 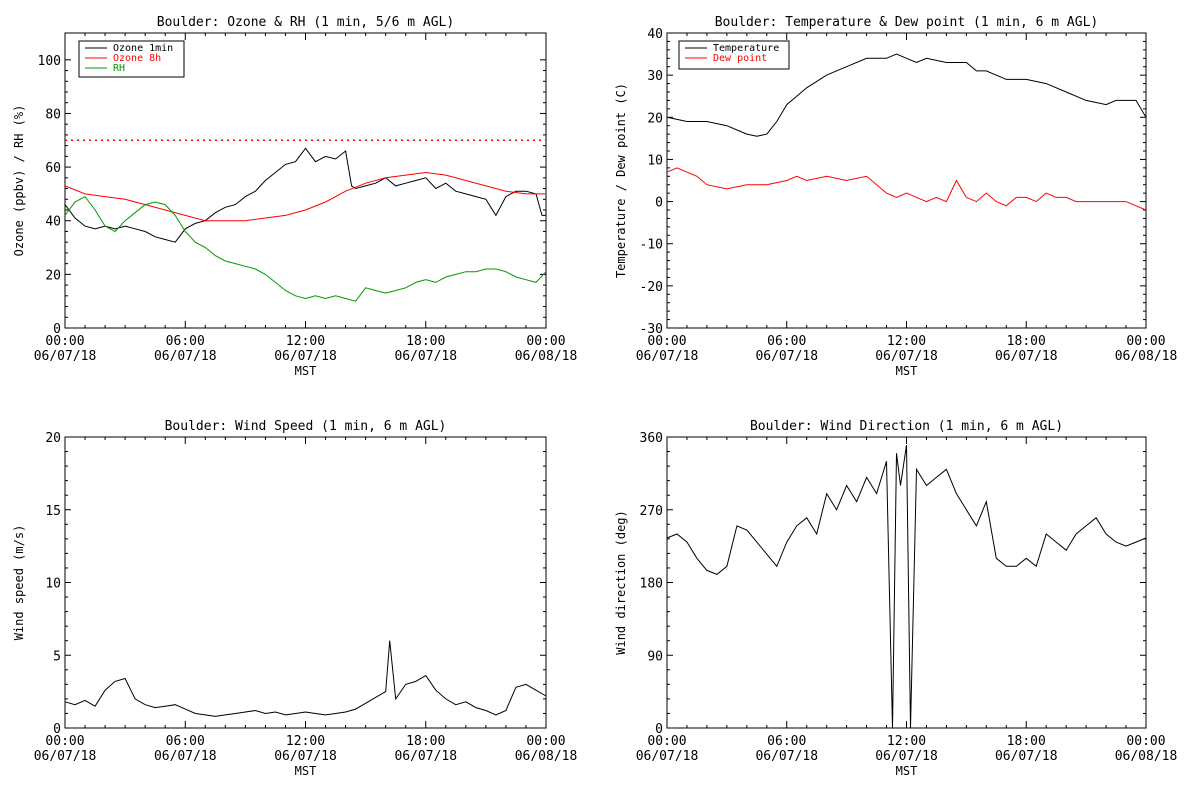 I want to click on chart-1-legend-box, so click(x=734, y=55).